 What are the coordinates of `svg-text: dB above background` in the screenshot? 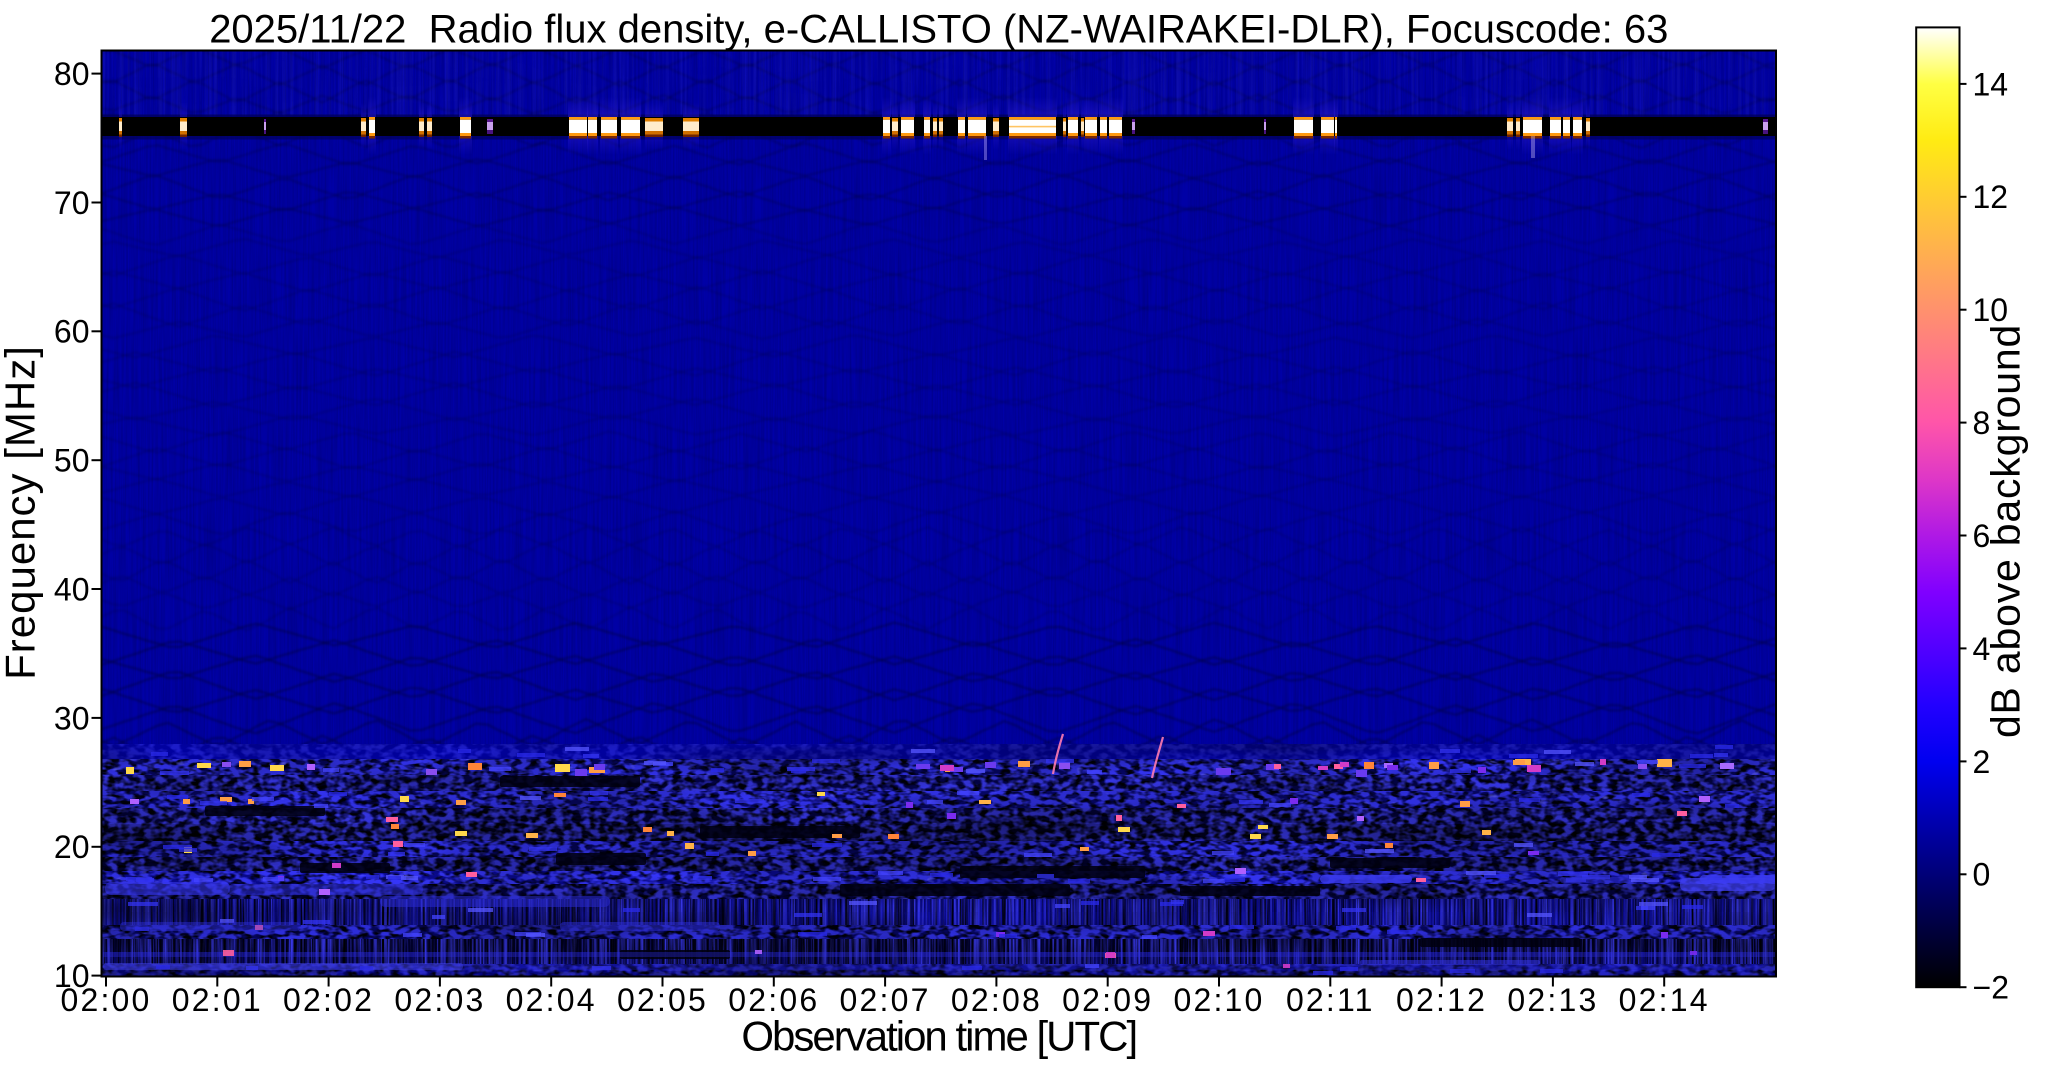 It's located at (2006, 531).